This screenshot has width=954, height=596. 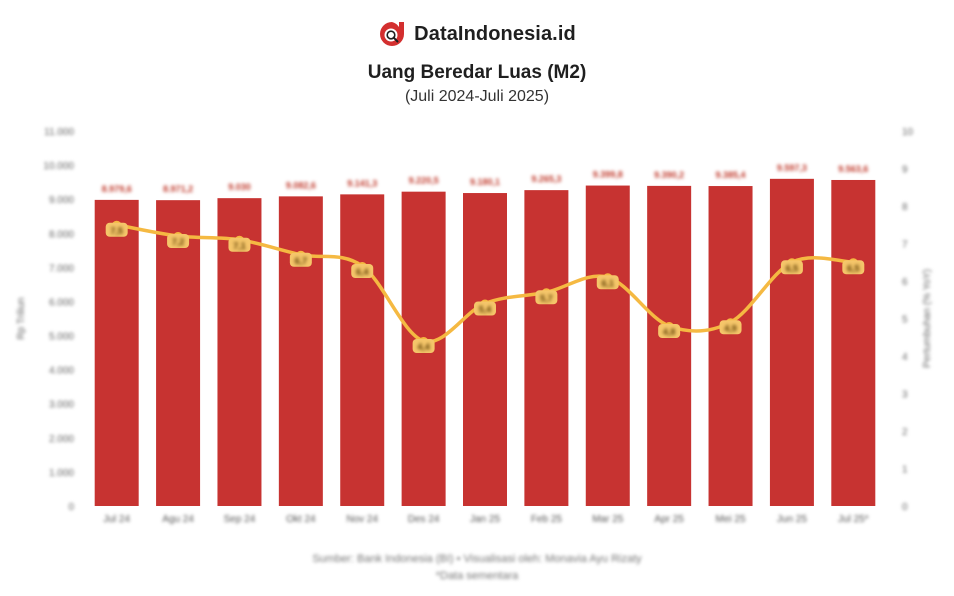 I want to click on bar-data-label: 8.971,2, so click(x=178, y=189).